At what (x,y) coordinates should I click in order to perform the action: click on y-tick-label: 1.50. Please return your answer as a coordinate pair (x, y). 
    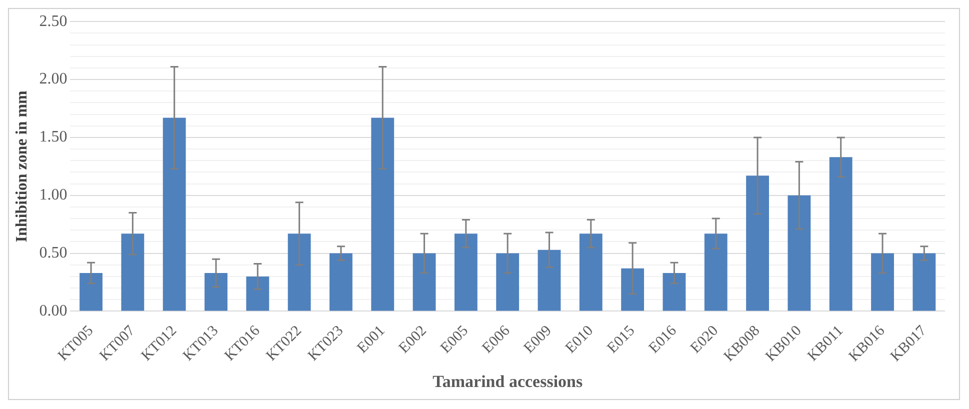
    Looking at the image, I should click on (53, 137).